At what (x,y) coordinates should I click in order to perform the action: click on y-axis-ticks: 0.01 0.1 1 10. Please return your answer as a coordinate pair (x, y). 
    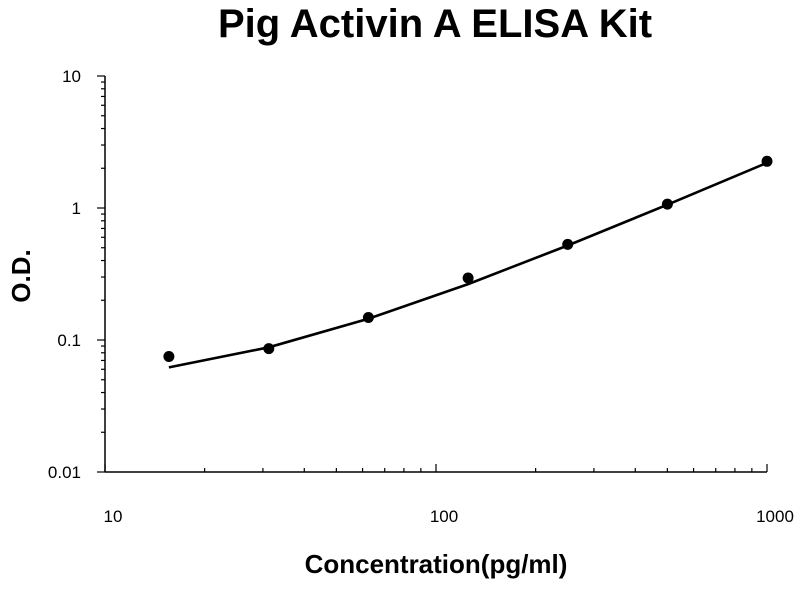
    Looking at the image, I should click on (76, 274).